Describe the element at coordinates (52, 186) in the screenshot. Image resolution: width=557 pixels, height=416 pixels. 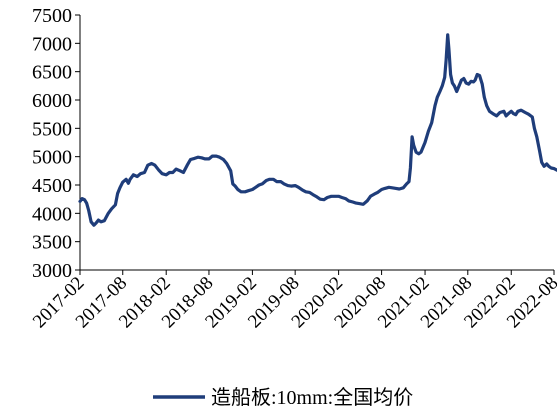
I see `y-tick-label: 4500` at that location.